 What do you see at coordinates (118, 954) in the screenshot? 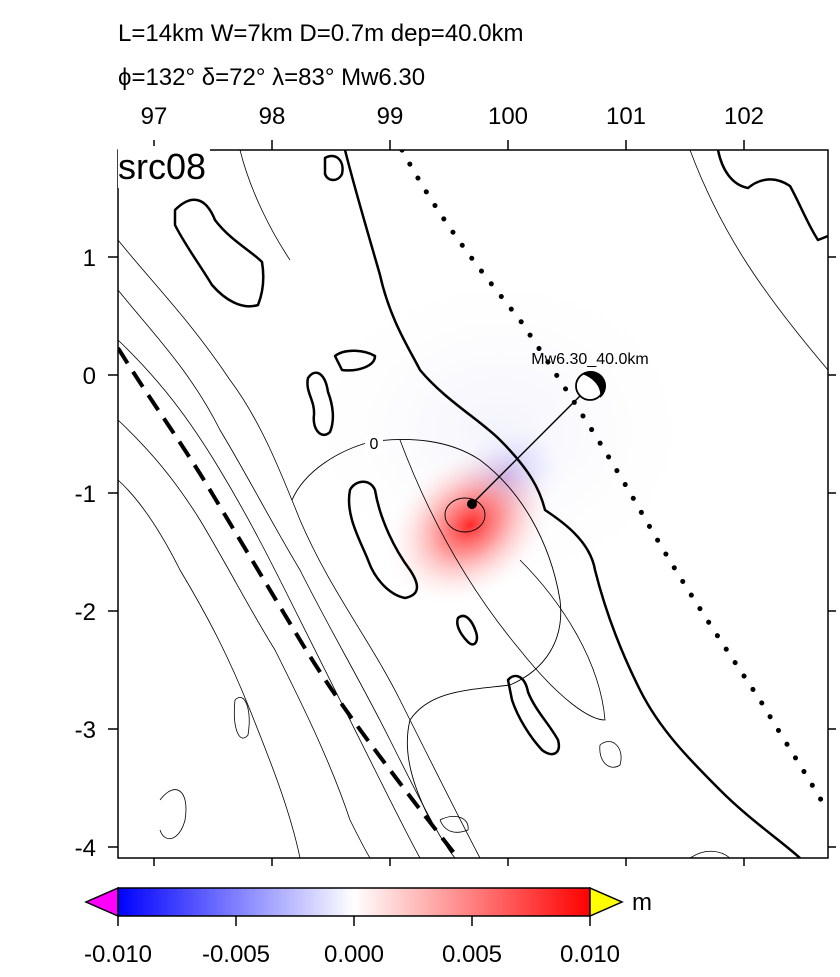
I see `colorbar-tick-label: -0.010` at bounding box center [118, 954].